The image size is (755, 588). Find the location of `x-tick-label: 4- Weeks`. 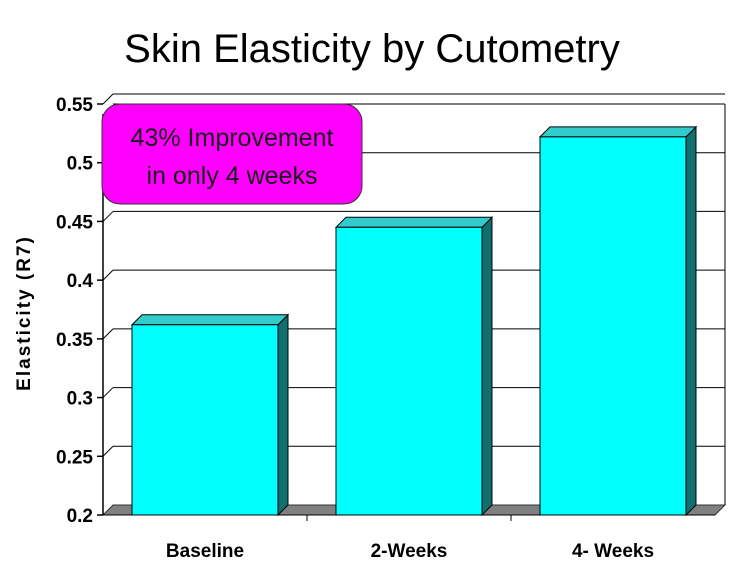

x-tick-label: 4- Weeks is located at coordinates (613, 551).